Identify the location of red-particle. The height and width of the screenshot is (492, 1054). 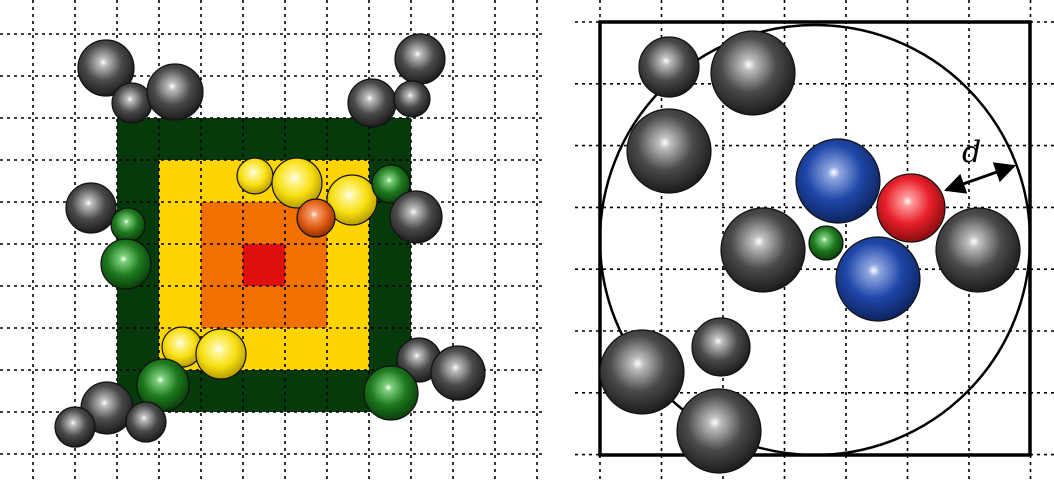
(911, 208).